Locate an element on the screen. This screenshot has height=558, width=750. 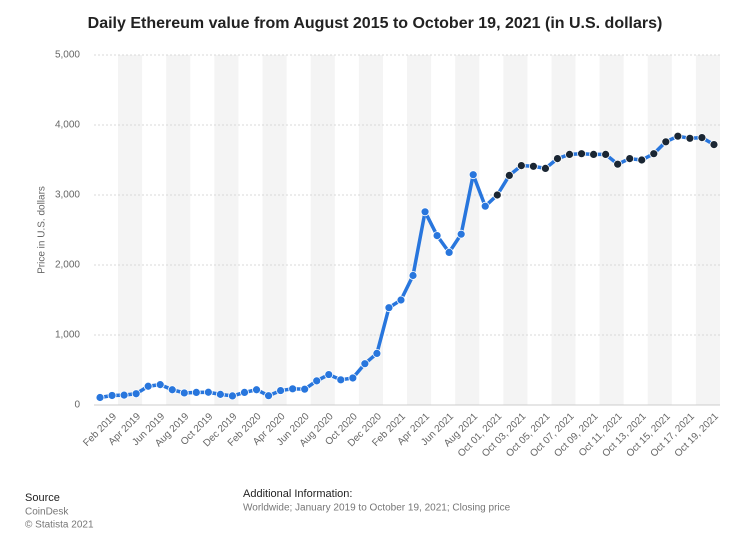
y-tick-label: 1,000 is located at coordinates (67, 335).